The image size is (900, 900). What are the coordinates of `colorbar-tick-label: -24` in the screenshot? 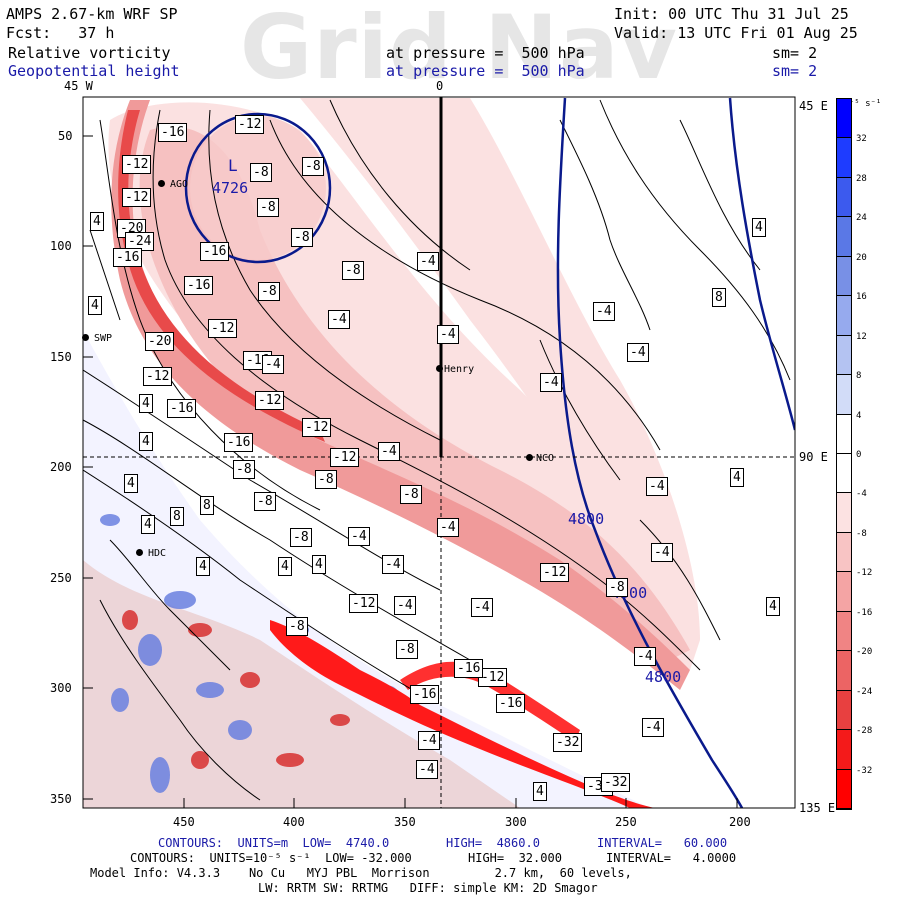 It's located at (864, 691).